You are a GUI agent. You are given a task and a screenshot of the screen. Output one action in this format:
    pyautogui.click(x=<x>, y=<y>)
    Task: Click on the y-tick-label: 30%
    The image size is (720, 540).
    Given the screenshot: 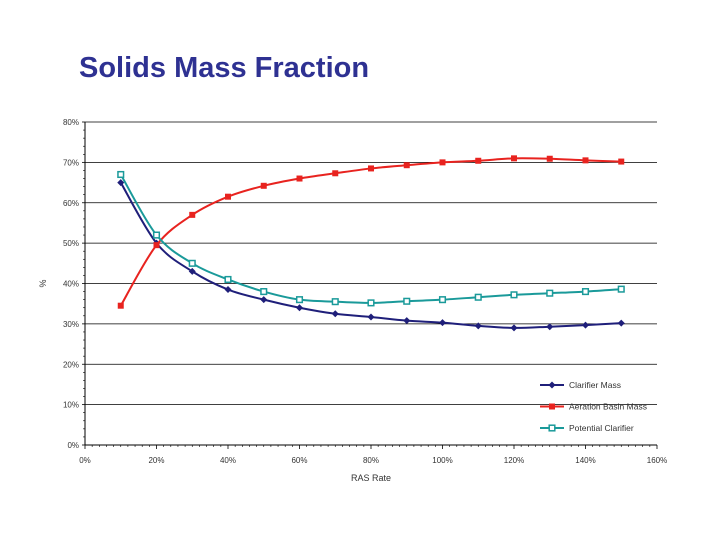 What is the action you would take?
    pyautogui.click(x=71, y=324)
    